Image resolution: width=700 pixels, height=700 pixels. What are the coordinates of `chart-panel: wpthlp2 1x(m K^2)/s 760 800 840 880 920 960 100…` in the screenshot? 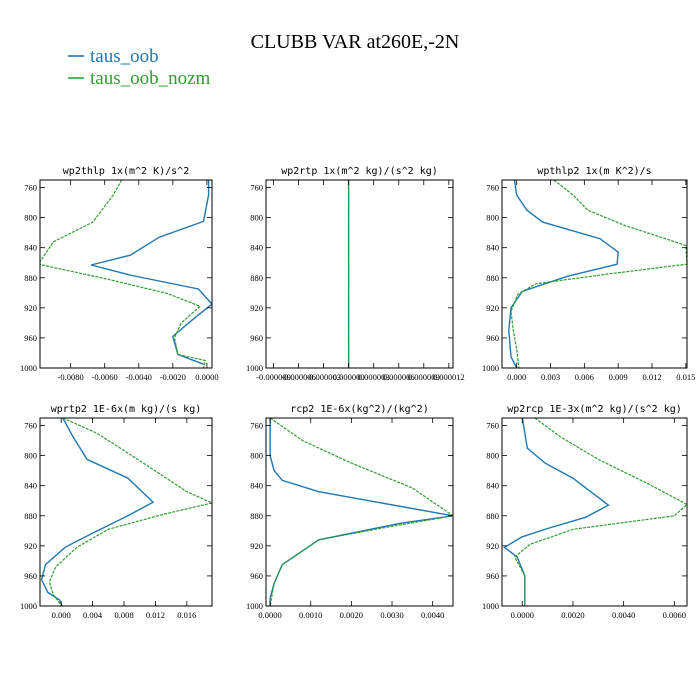 It's located at (588, 274).